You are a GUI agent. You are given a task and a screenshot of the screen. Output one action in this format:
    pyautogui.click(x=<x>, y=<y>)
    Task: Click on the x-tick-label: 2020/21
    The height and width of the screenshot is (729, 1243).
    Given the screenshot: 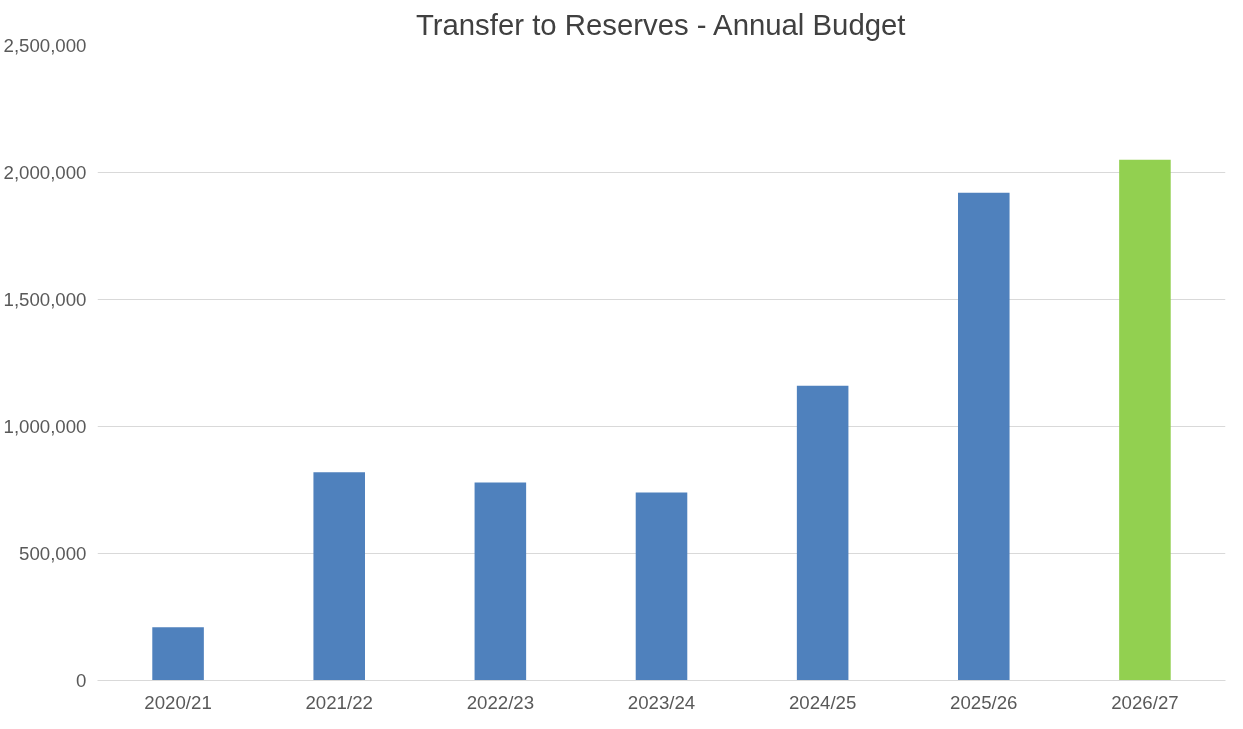 What is the action you would take?
    pyautogui.click(x=178, y=702)
    